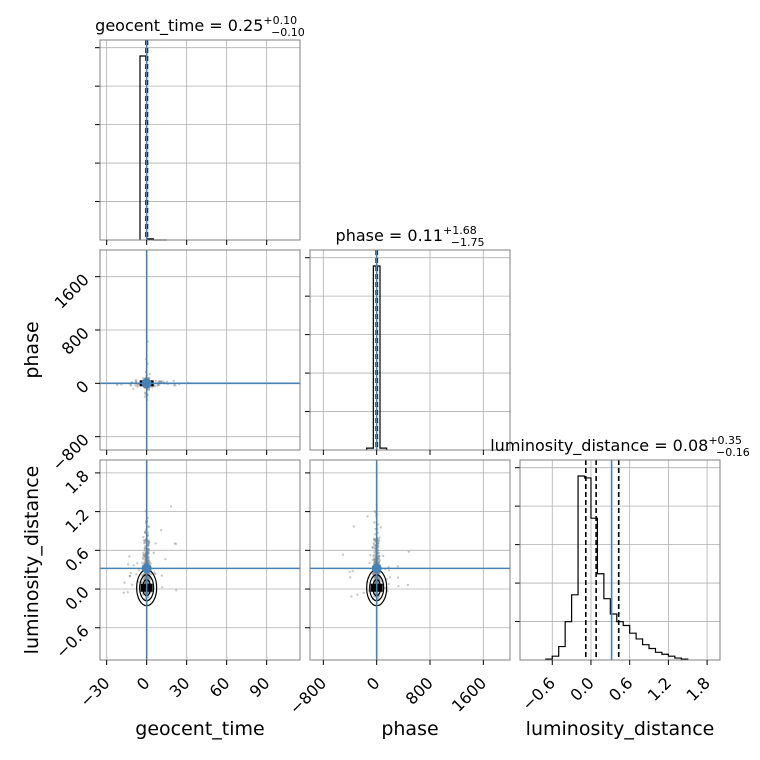  What do you see at coordinates (76, 520) in the screenshot?
I see `y-tick-label: 1.2` at bounding box center [76, 520].